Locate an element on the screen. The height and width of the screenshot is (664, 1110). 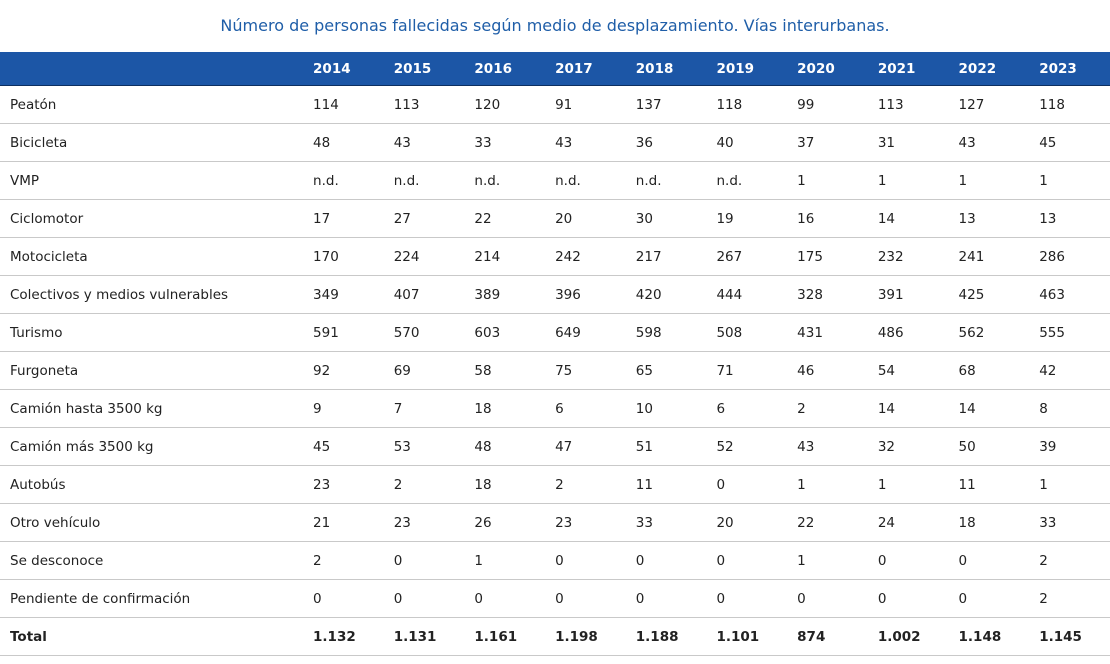
table-row: Otro vehículo 21 23 26 23 33 20 22 24 18 33 is located at coordinates (555, 522).